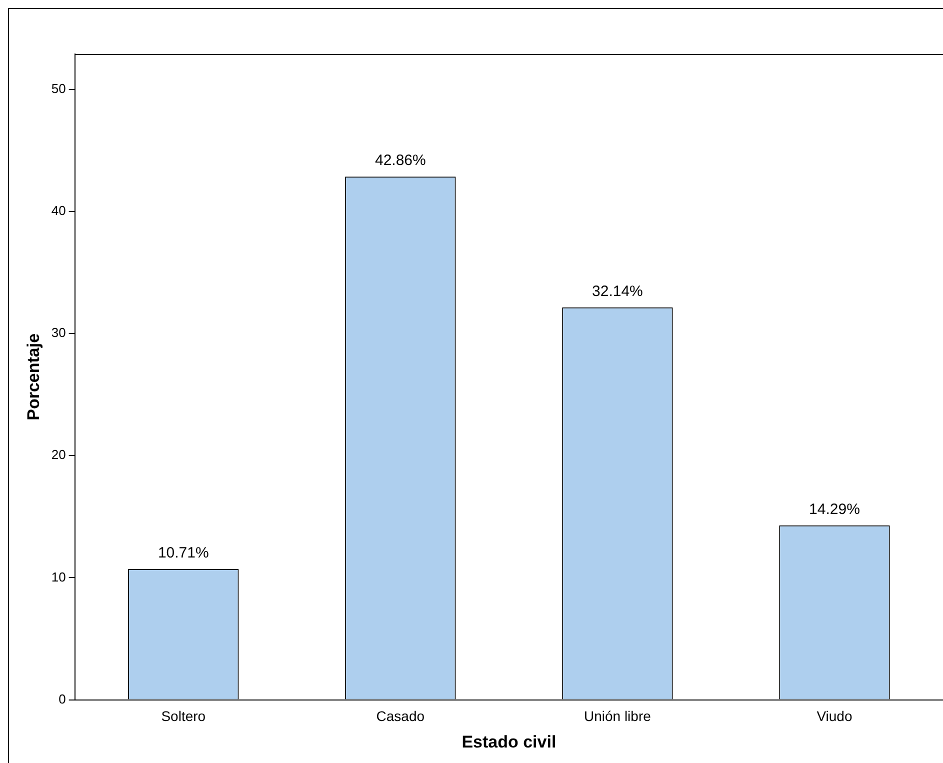 The image size is (943, 763). I want to click on data-label: 42.86%, so click(400, 161).